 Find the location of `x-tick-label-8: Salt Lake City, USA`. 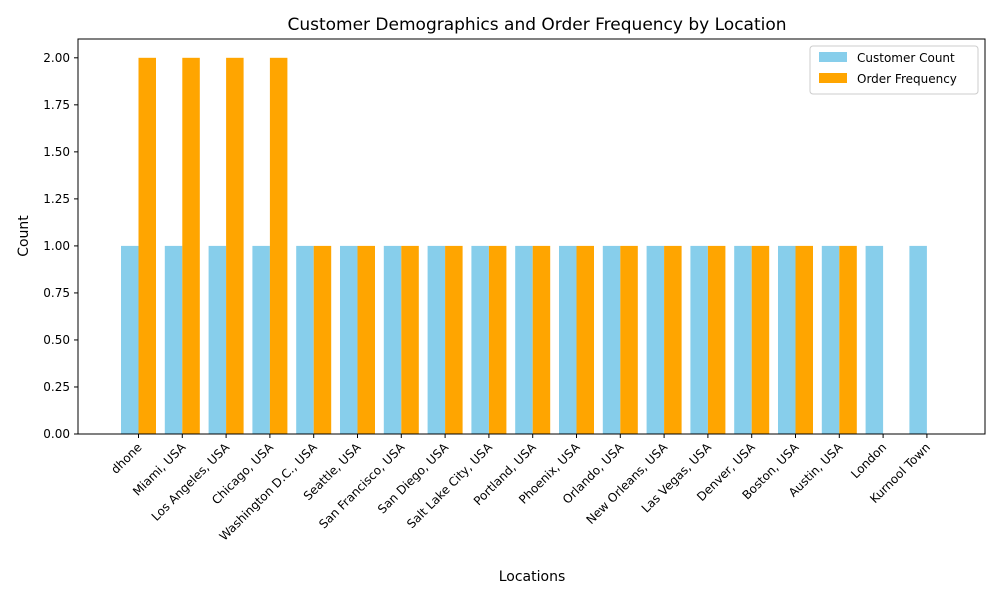

x-tick-label-8: Salt Lake City, USA is located at coordinates (449, 485).